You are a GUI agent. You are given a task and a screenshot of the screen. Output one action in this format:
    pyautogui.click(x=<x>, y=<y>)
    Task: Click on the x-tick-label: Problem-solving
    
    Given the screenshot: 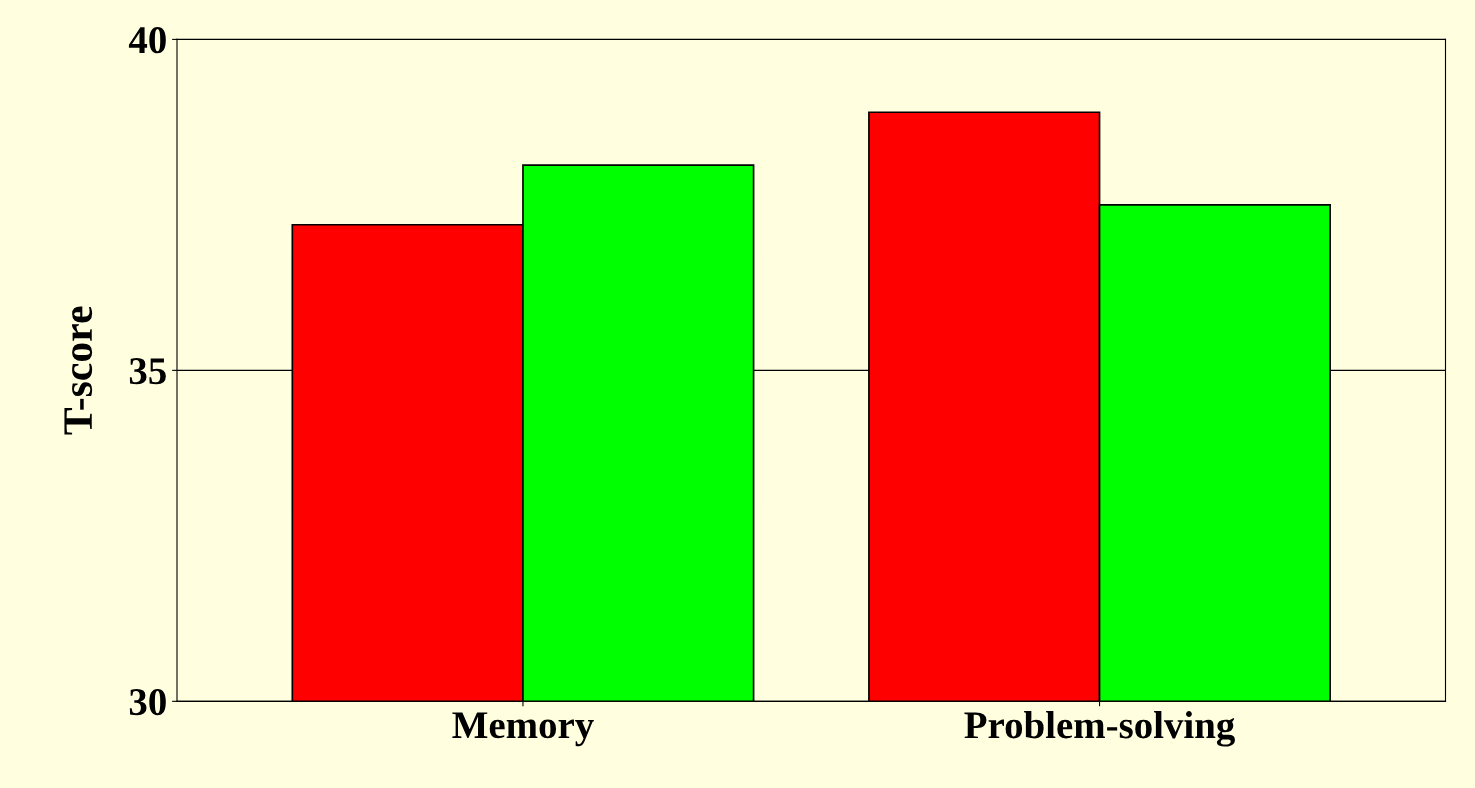 What is the action you would take?
    pyautogui.click(x=1099, y=729)
    